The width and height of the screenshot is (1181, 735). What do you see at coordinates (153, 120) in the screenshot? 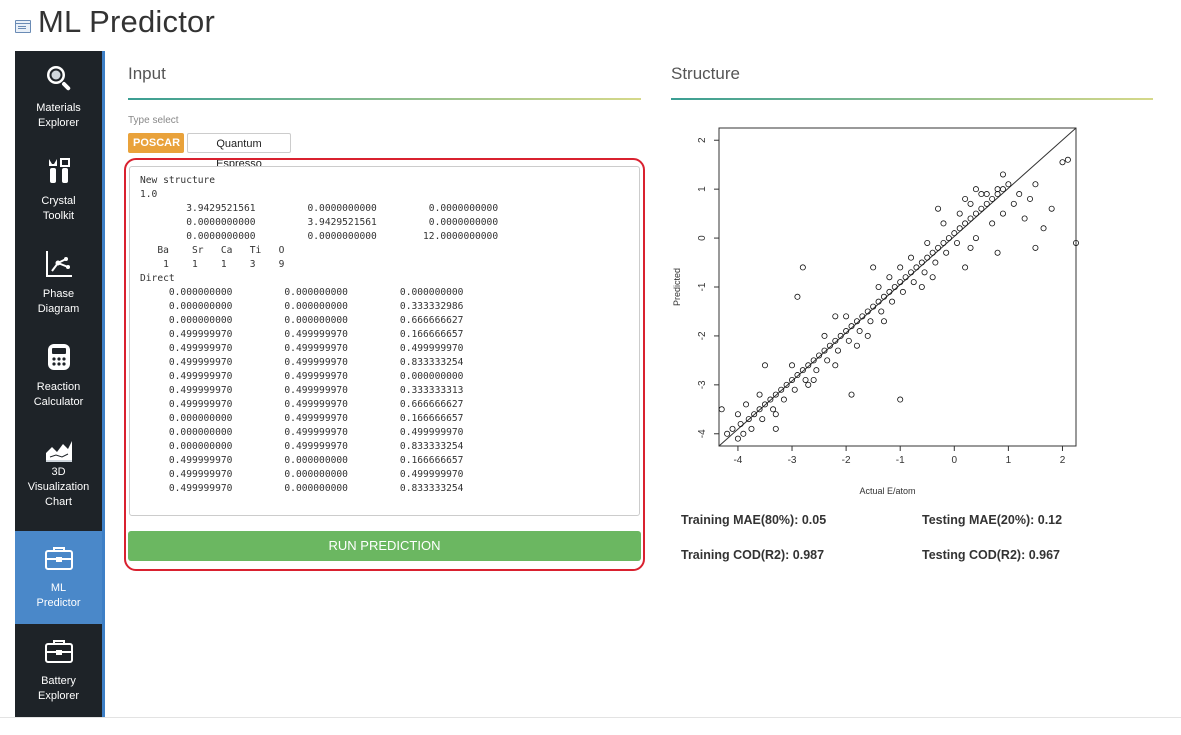
I see `type-select-label: Type select` at bounding box center [153, 120].